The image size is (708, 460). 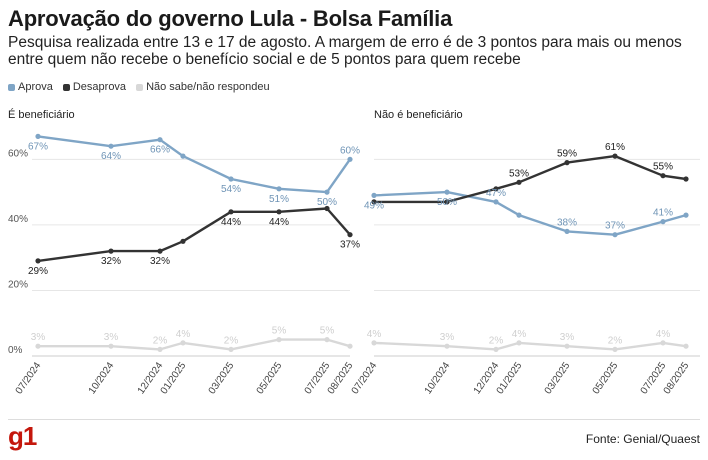 I want to click on data-label: 38%, so click(x=567, y=222).